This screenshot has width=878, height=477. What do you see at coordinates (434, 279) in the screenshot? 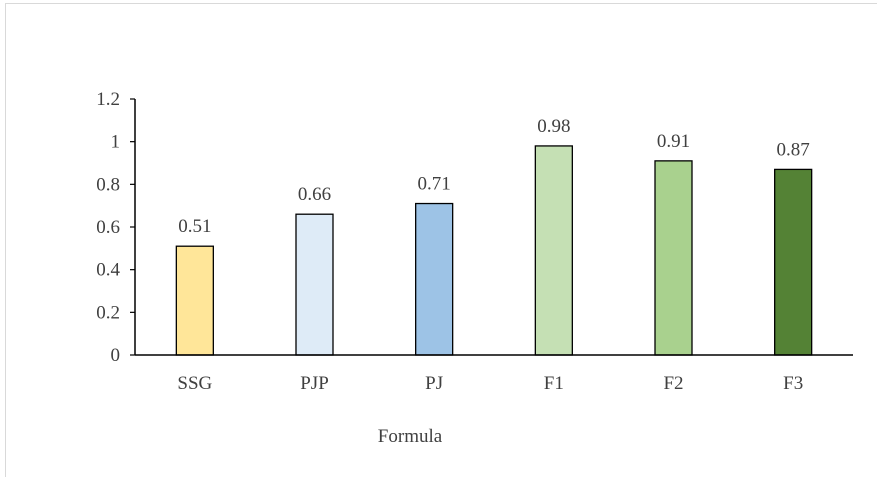
I see `bar-pj` at bounding box center [434, 279].